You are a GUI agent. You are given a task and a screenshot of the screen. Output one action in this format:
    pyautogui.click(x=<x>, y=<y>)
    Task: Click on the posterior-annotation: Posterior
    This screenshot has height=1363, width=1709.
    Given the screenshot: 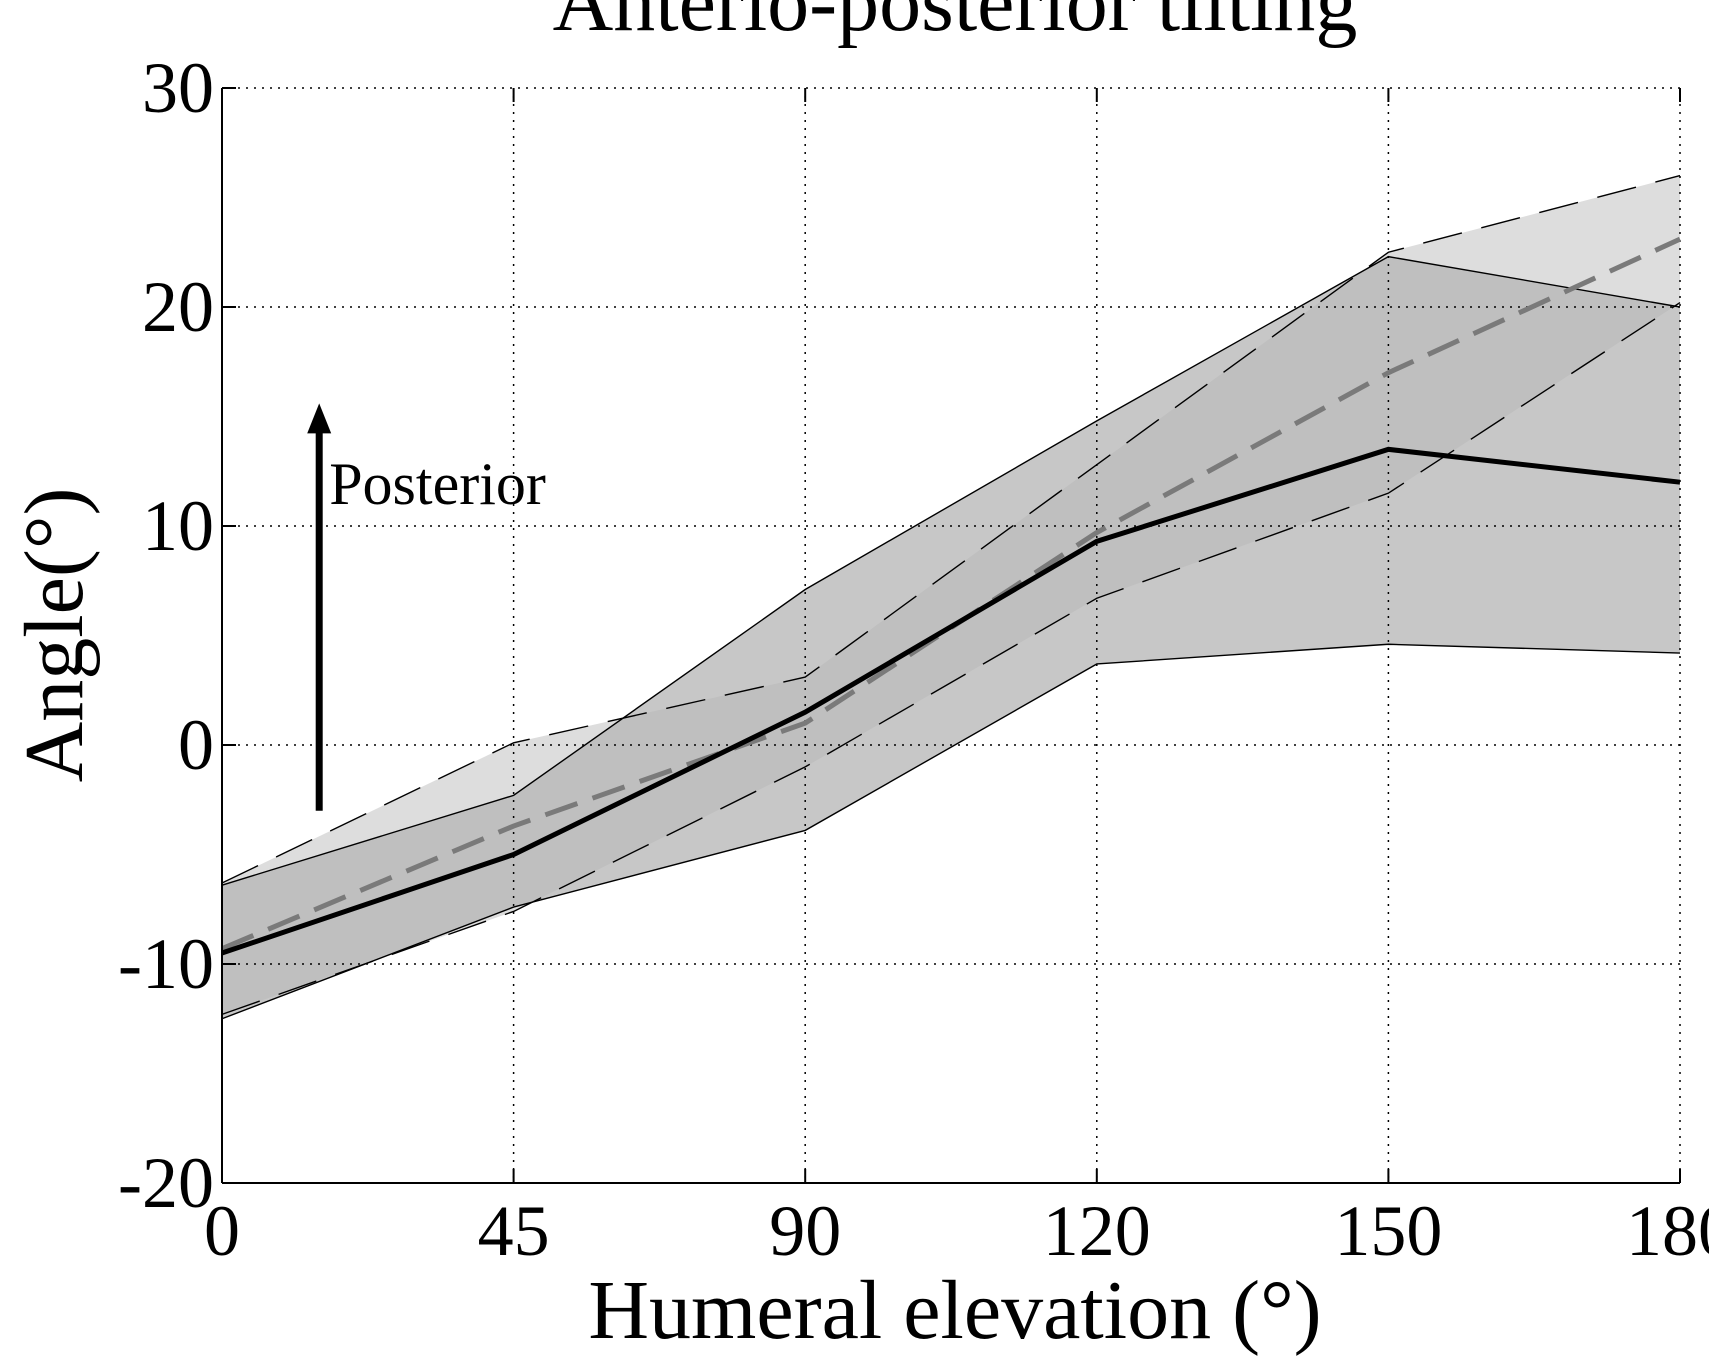 What is the action you would take?
    pyautogui.click(x=426, y=607)
    